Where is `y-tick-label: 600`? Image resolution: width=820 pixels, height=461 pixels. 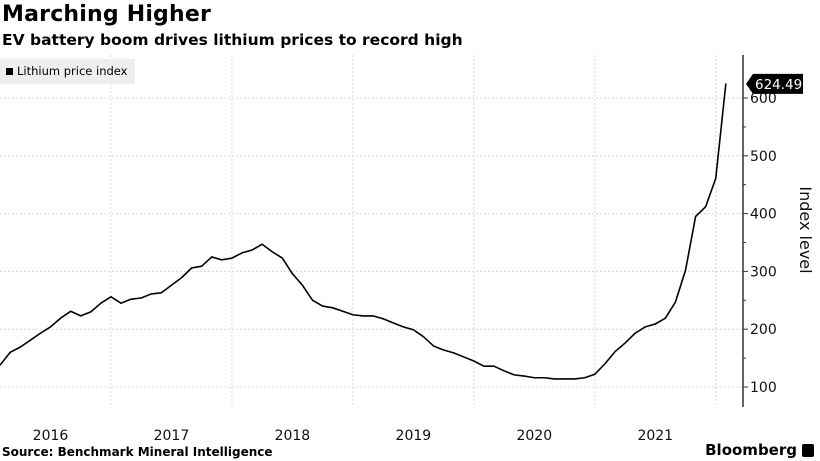 y-tick-label: 600 is located at coordinates (763, 99).